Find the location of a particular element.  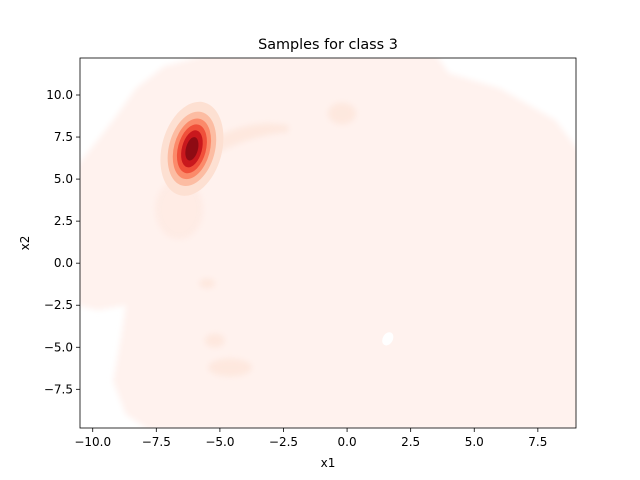

x-axis: −10.0 −7.5 −5.0 −2.5 0.0 2.5 5.0 7.5 is located at coordinates (310, 438).